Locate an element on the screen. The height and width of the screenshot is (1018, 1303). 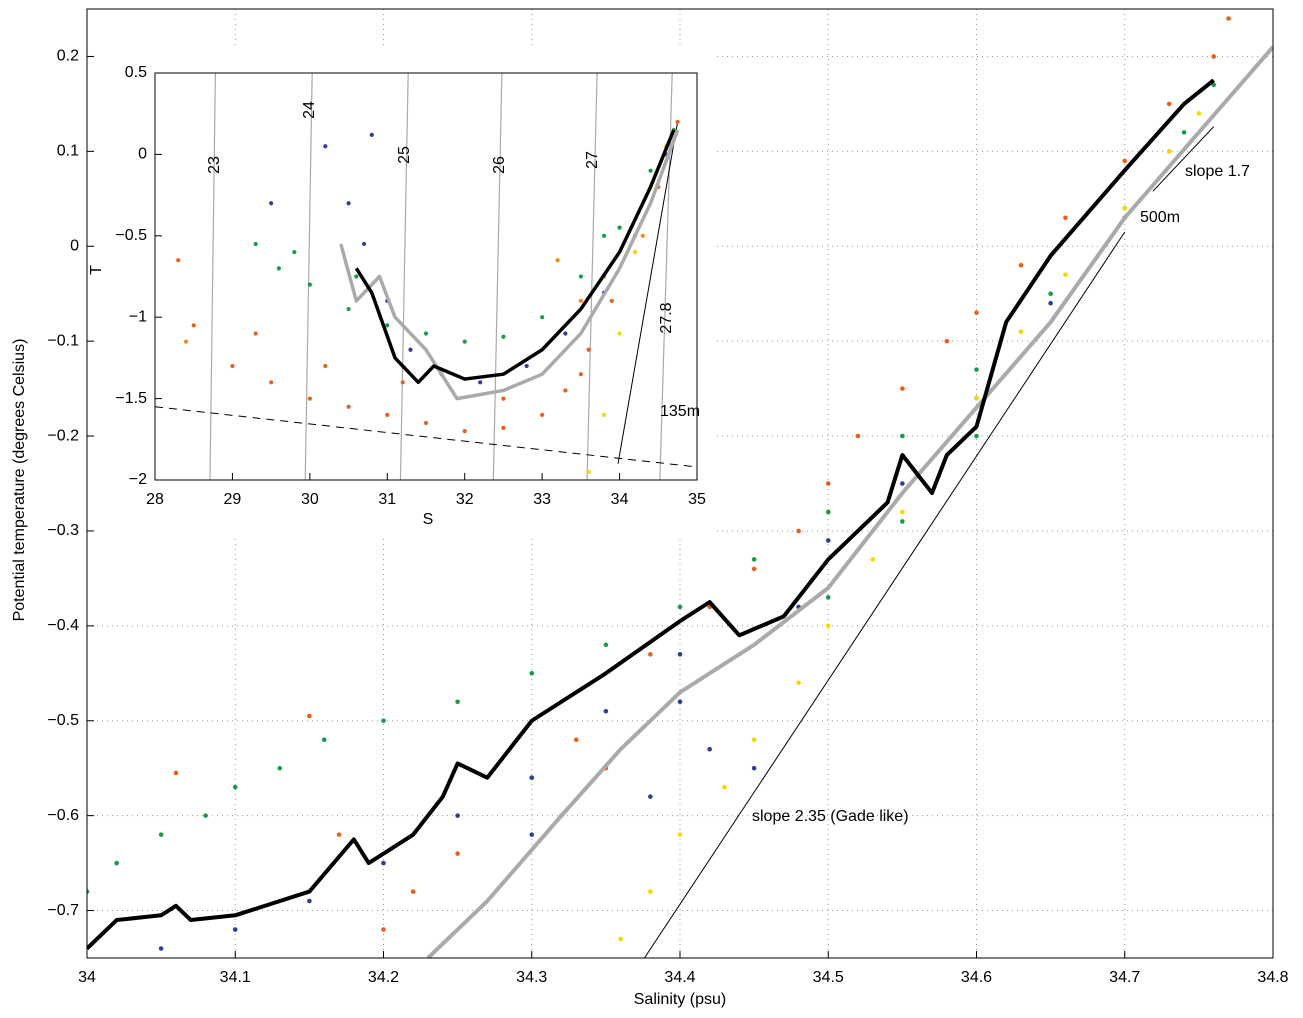
isopycnal-label: 23 is located at coordinates (214, 165).